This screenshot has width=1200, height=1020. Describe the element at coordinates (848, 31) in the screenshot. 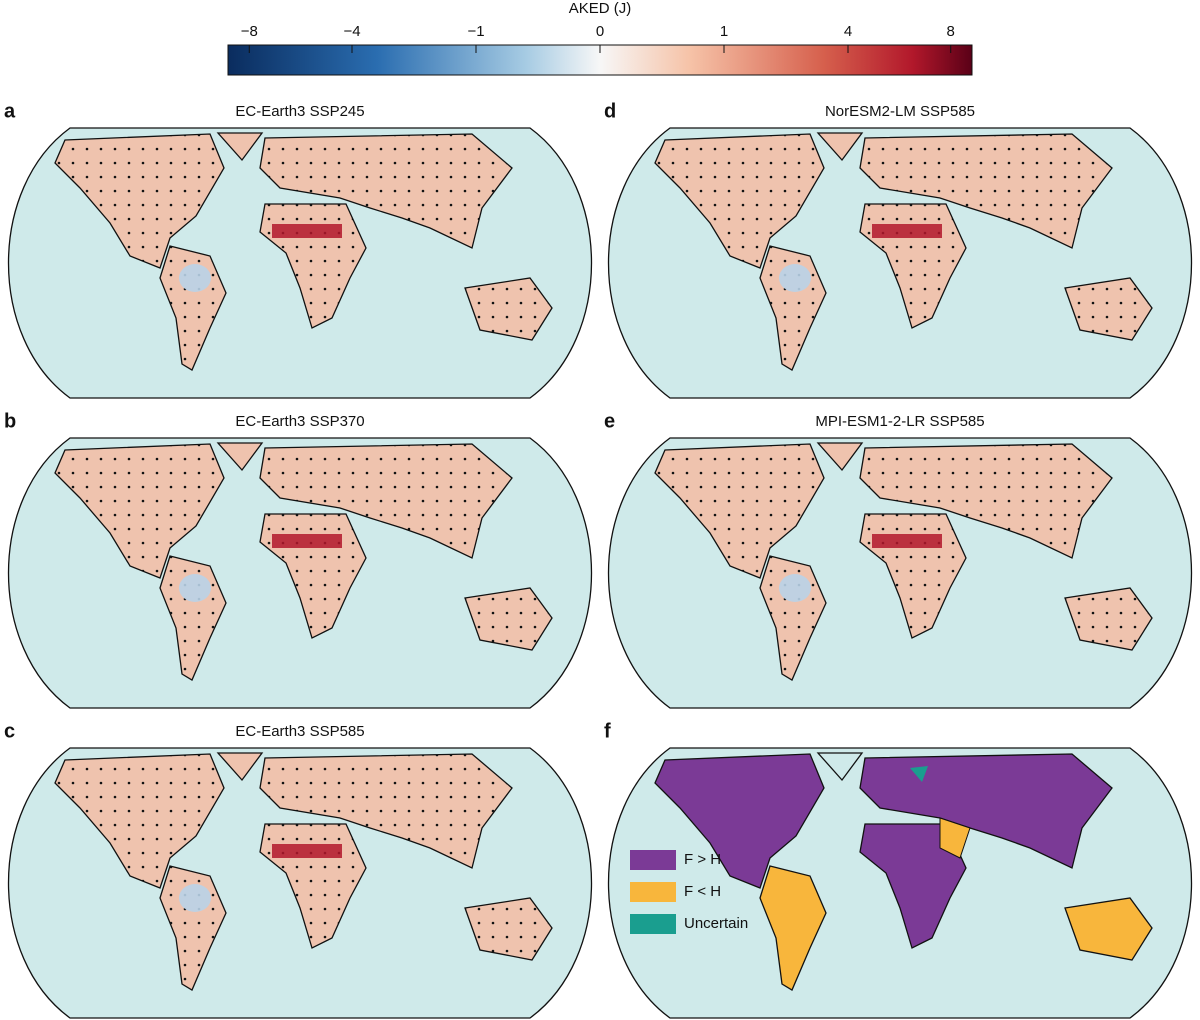

I see `colorbar-tick-label: 4` at that location.